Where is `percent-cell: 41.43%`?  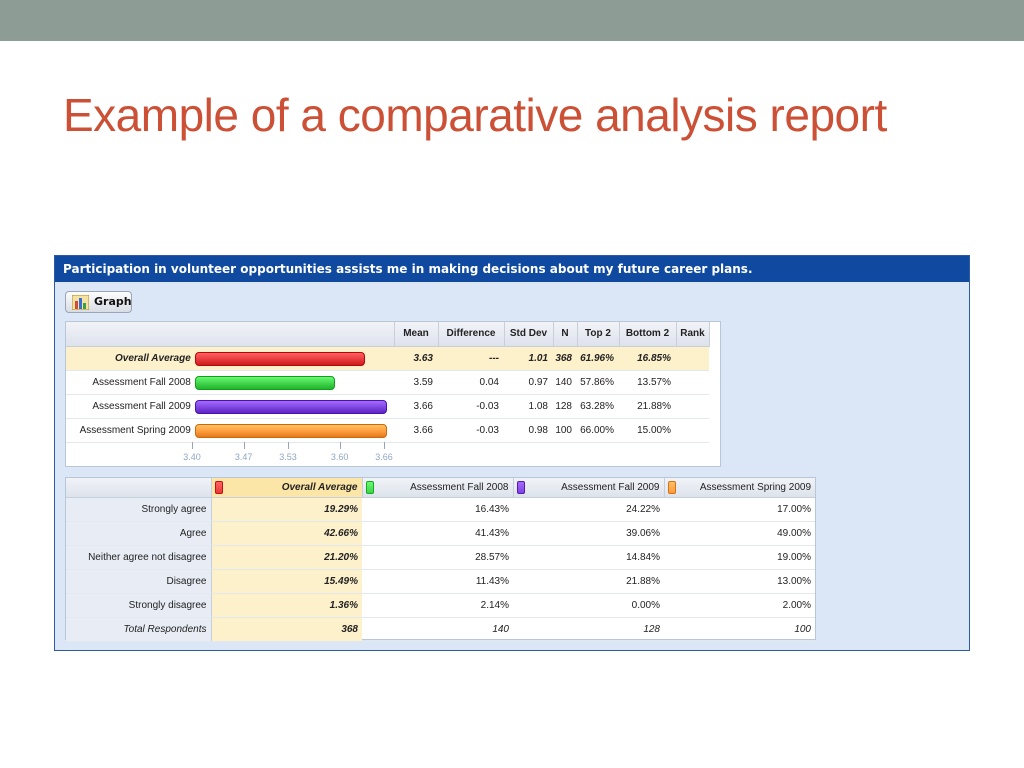
percent-cell: 41.43% is located at coordinates (437, 533).